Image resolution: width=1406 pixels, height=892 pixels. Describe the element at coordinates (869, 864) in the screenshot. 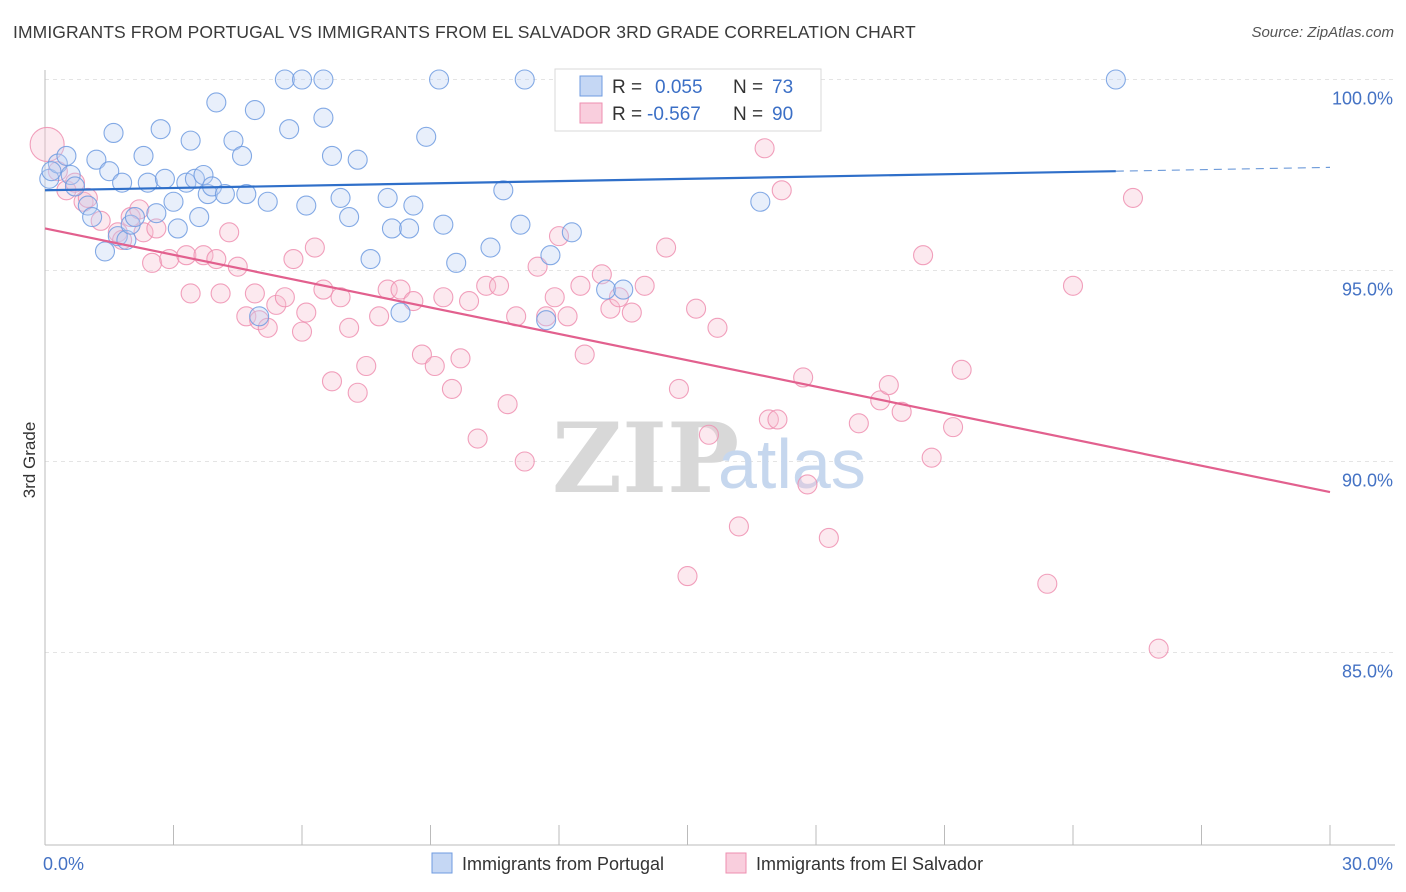

I see `legend-salvador-label: Immigrants from El Salvador` at that location.